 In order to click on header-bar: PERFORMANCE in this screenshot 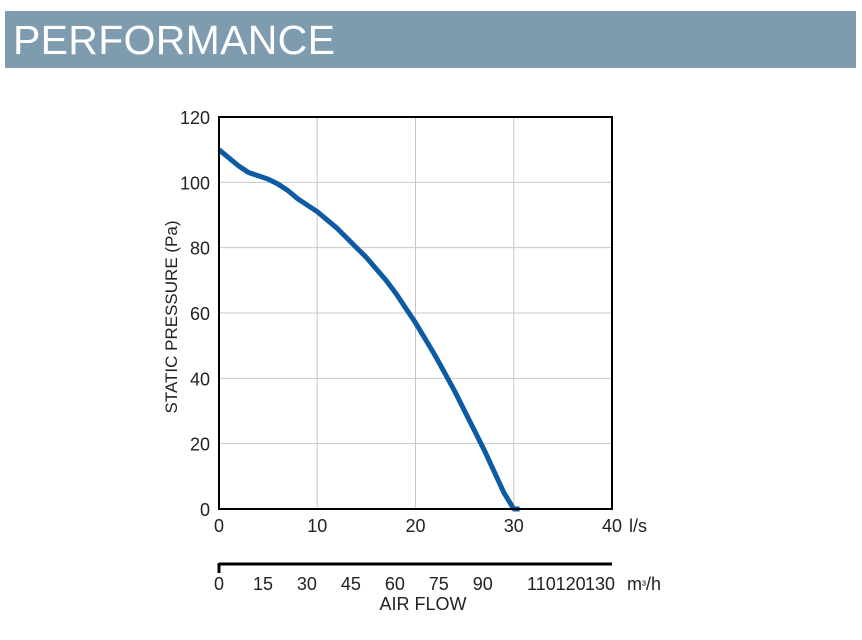, I will do `click(430, 39)`.